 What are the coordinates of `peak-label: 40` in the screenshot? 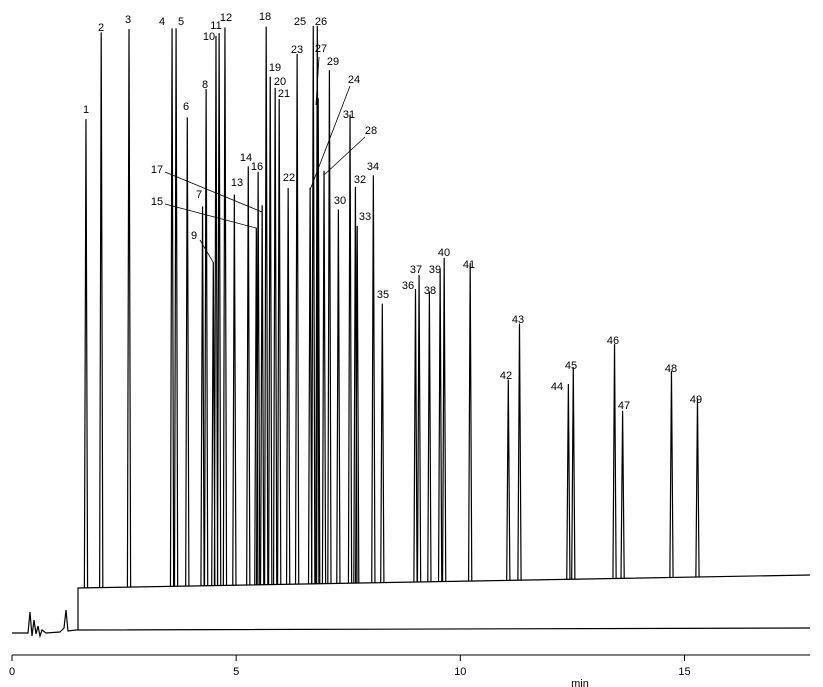 It's located at (444, 253).